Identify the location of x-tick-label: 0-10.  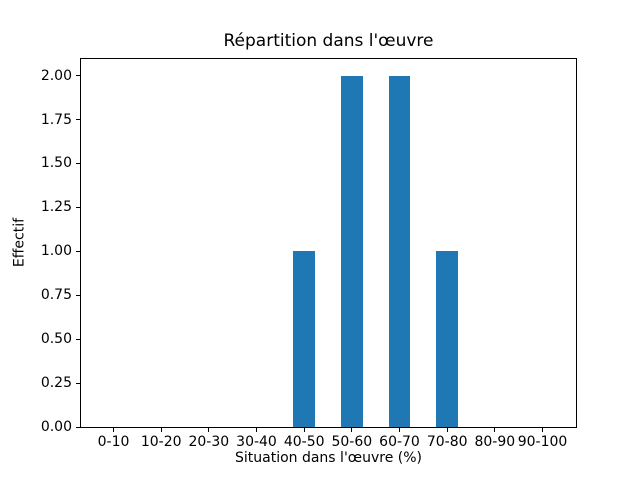
(113, 442).